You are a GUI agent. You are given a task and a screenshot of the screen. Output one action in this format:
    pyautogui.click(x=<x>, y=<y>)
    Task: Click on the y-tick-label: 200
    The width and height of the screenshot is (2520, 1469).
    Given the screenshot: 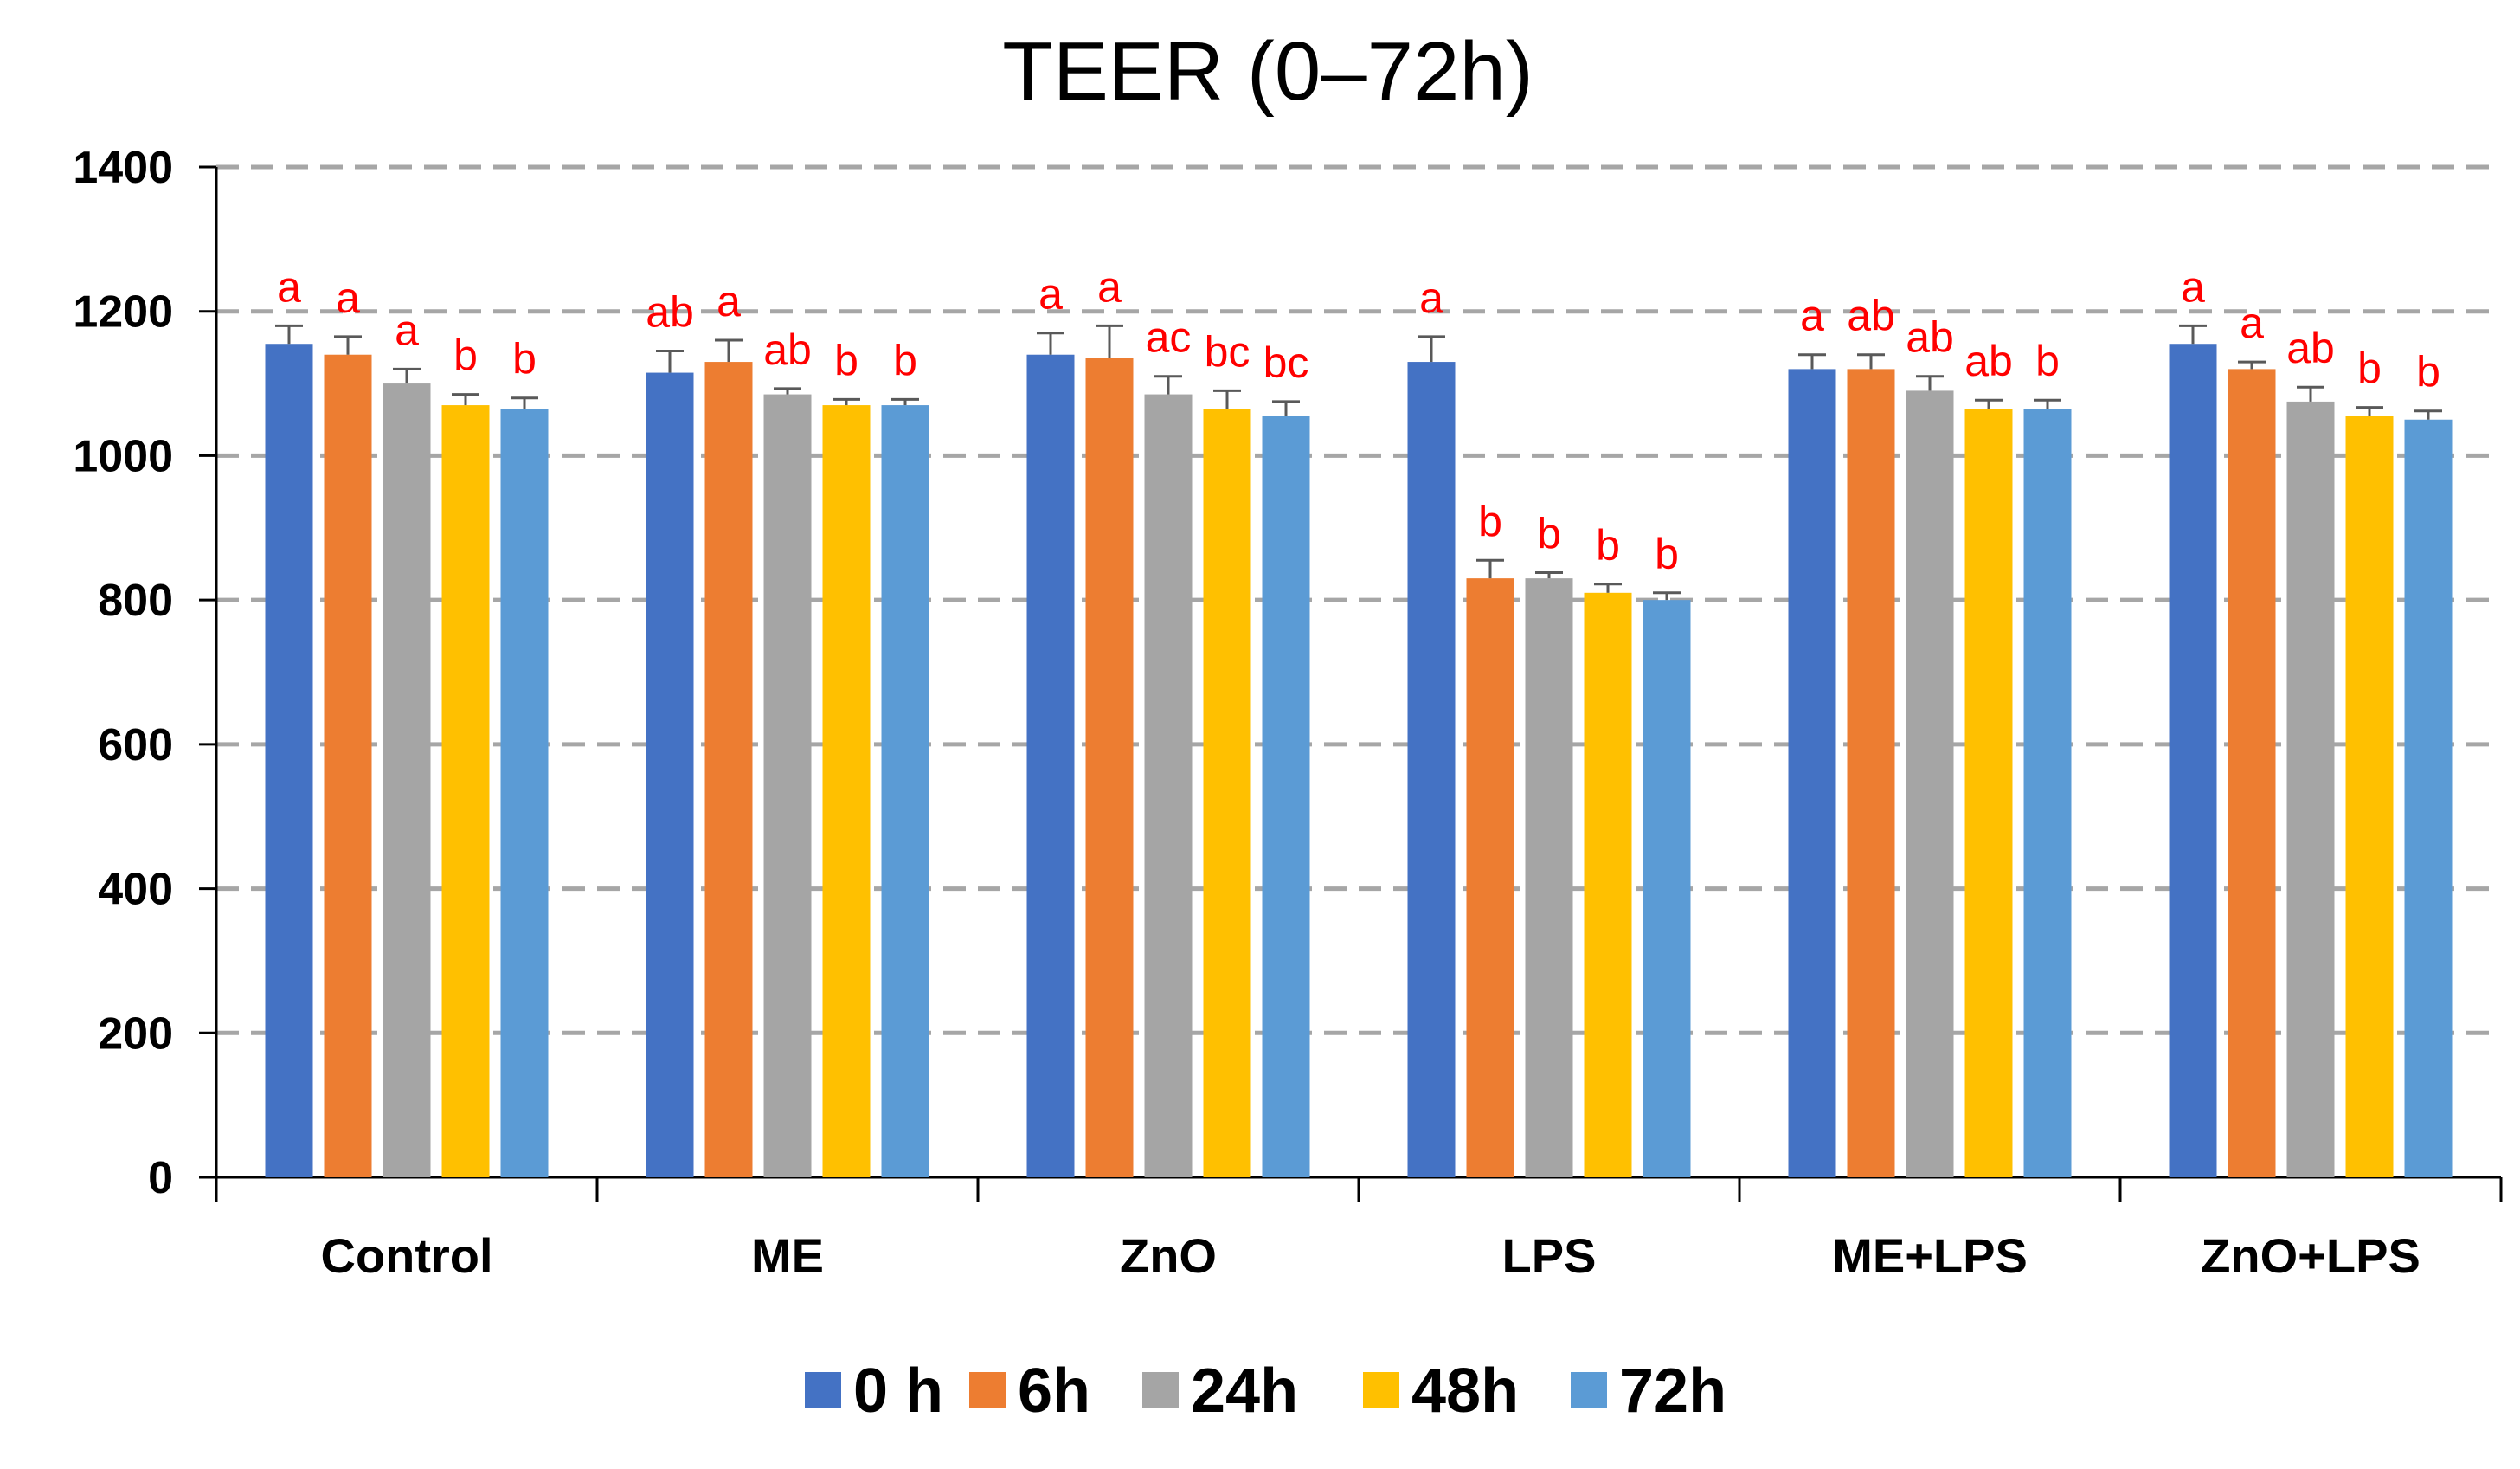 What is the action you would take?
    pyautogui.click(x=135, y=1034)
    